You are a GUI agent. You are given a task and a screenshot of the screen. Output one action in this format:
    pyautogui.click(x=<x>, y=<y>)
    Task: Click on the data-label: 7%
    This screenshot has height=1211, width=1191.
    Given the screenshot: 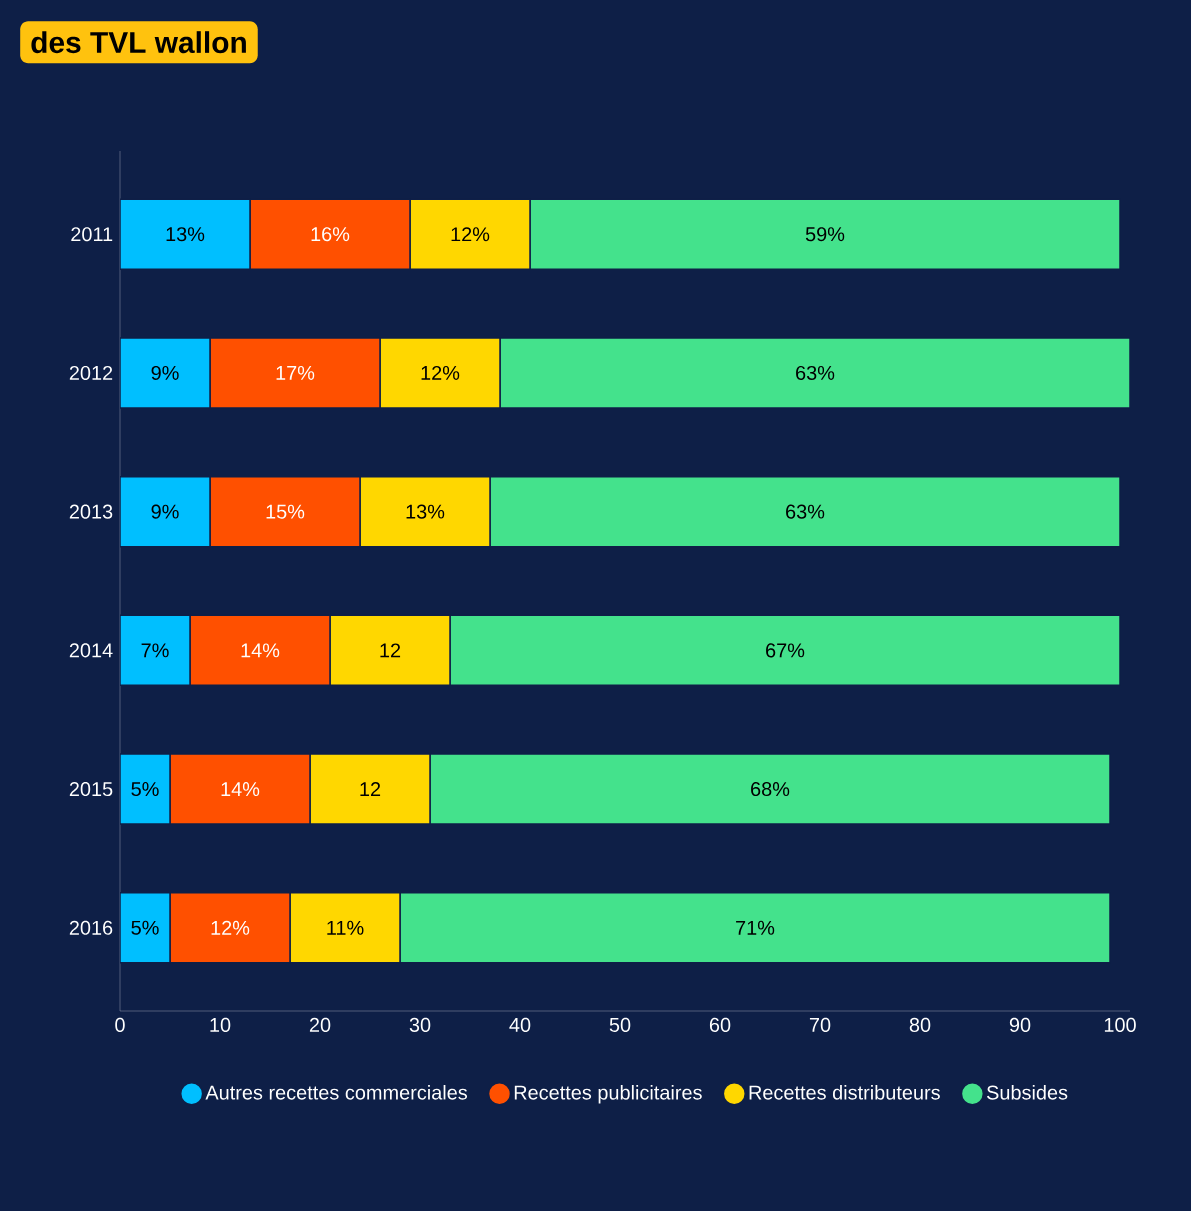 What is the action you would take?
    pyautogui.click(x=155, y=650)
    